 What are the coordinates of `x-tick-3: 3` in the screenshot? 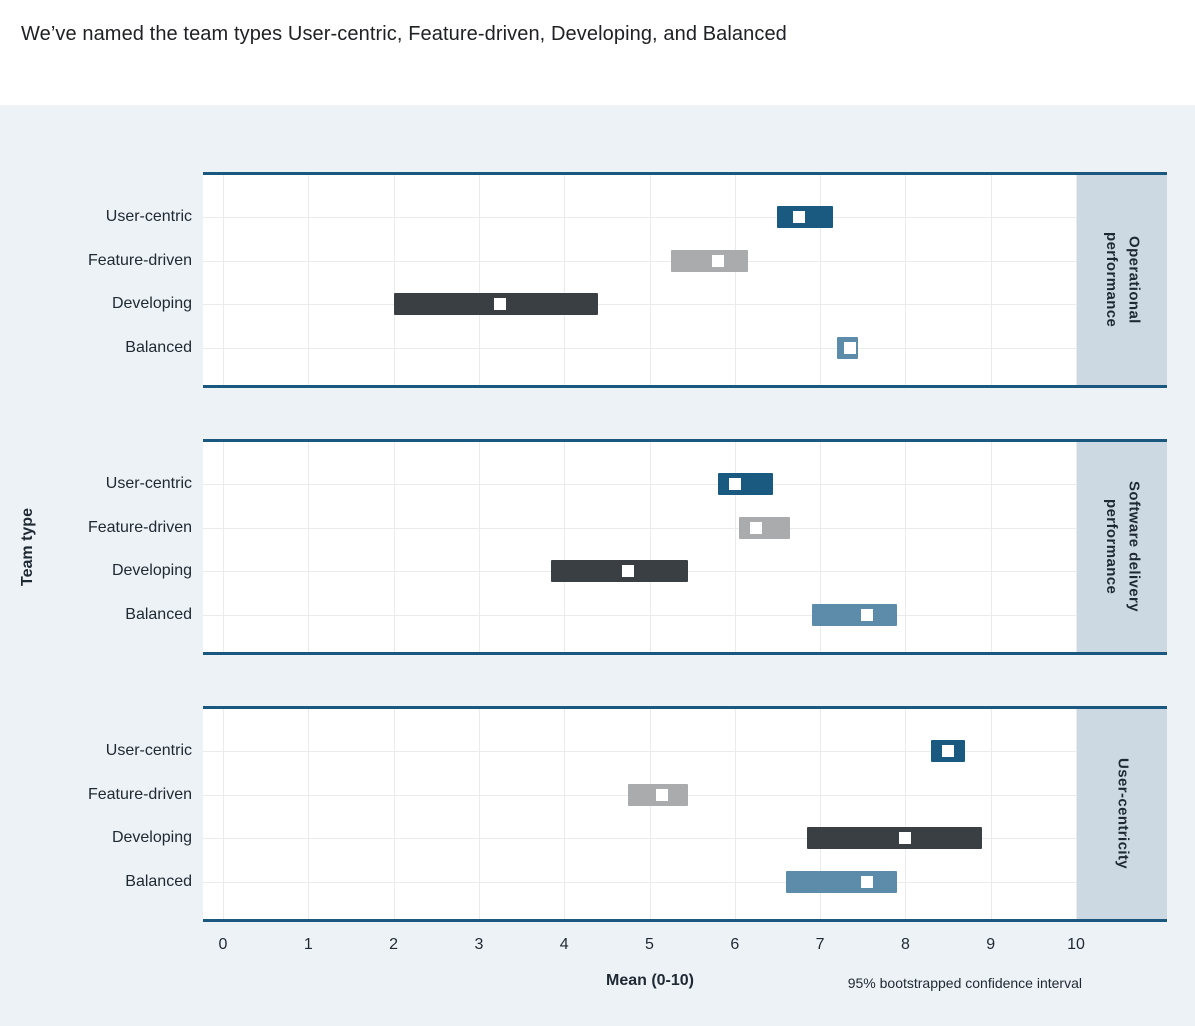 It's located at (479, 944).